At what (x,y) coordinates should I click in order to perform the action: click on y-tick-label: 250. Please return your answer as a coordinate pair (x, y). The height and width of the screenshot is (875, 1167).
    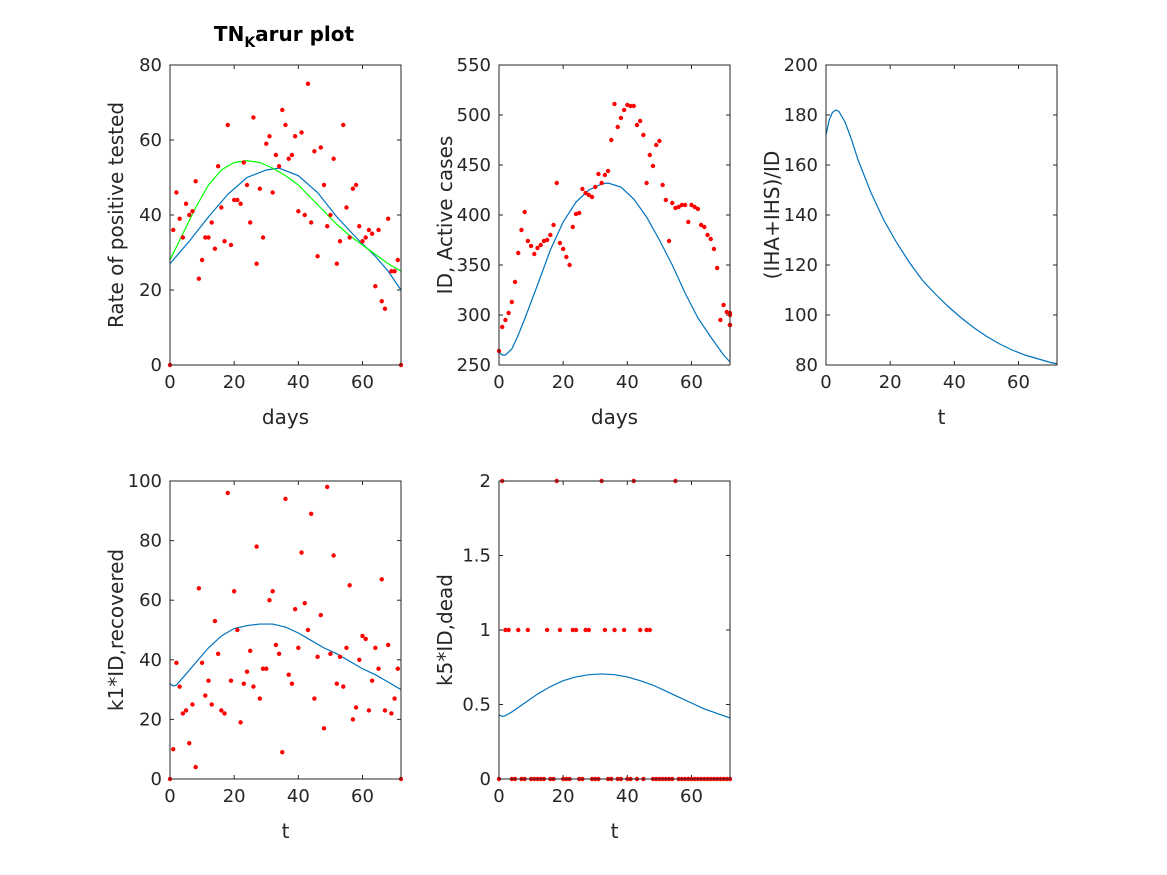
    Looking at the image, I should click on (474, 365).